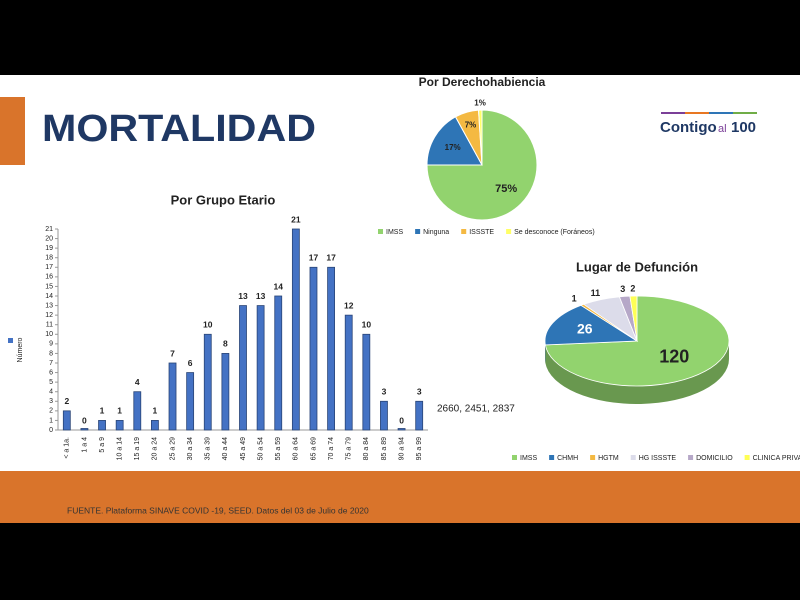  Describe the element at coordinates (637, 372) in the screenshot. I see `pie-side` at that location.